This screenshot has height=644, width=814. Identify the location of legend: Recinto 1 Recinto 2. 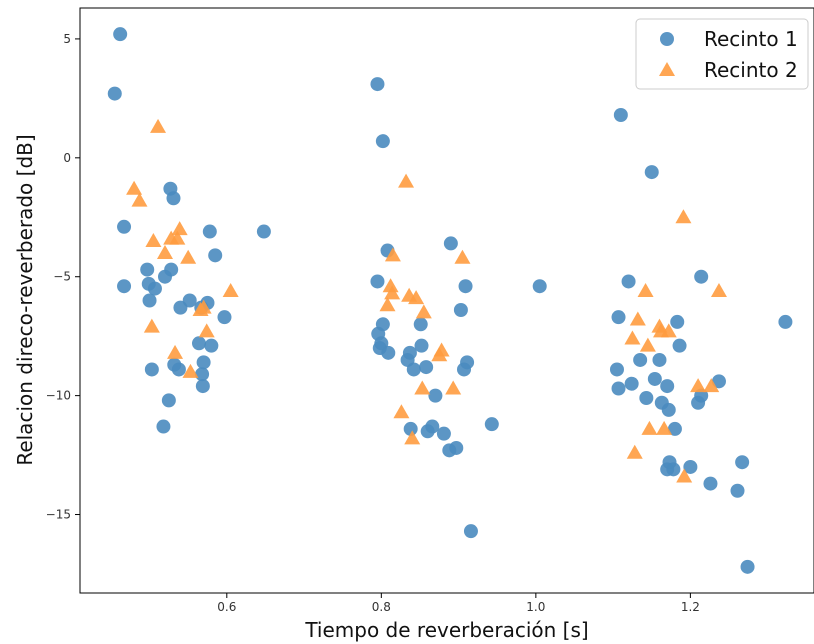
(722, 54).